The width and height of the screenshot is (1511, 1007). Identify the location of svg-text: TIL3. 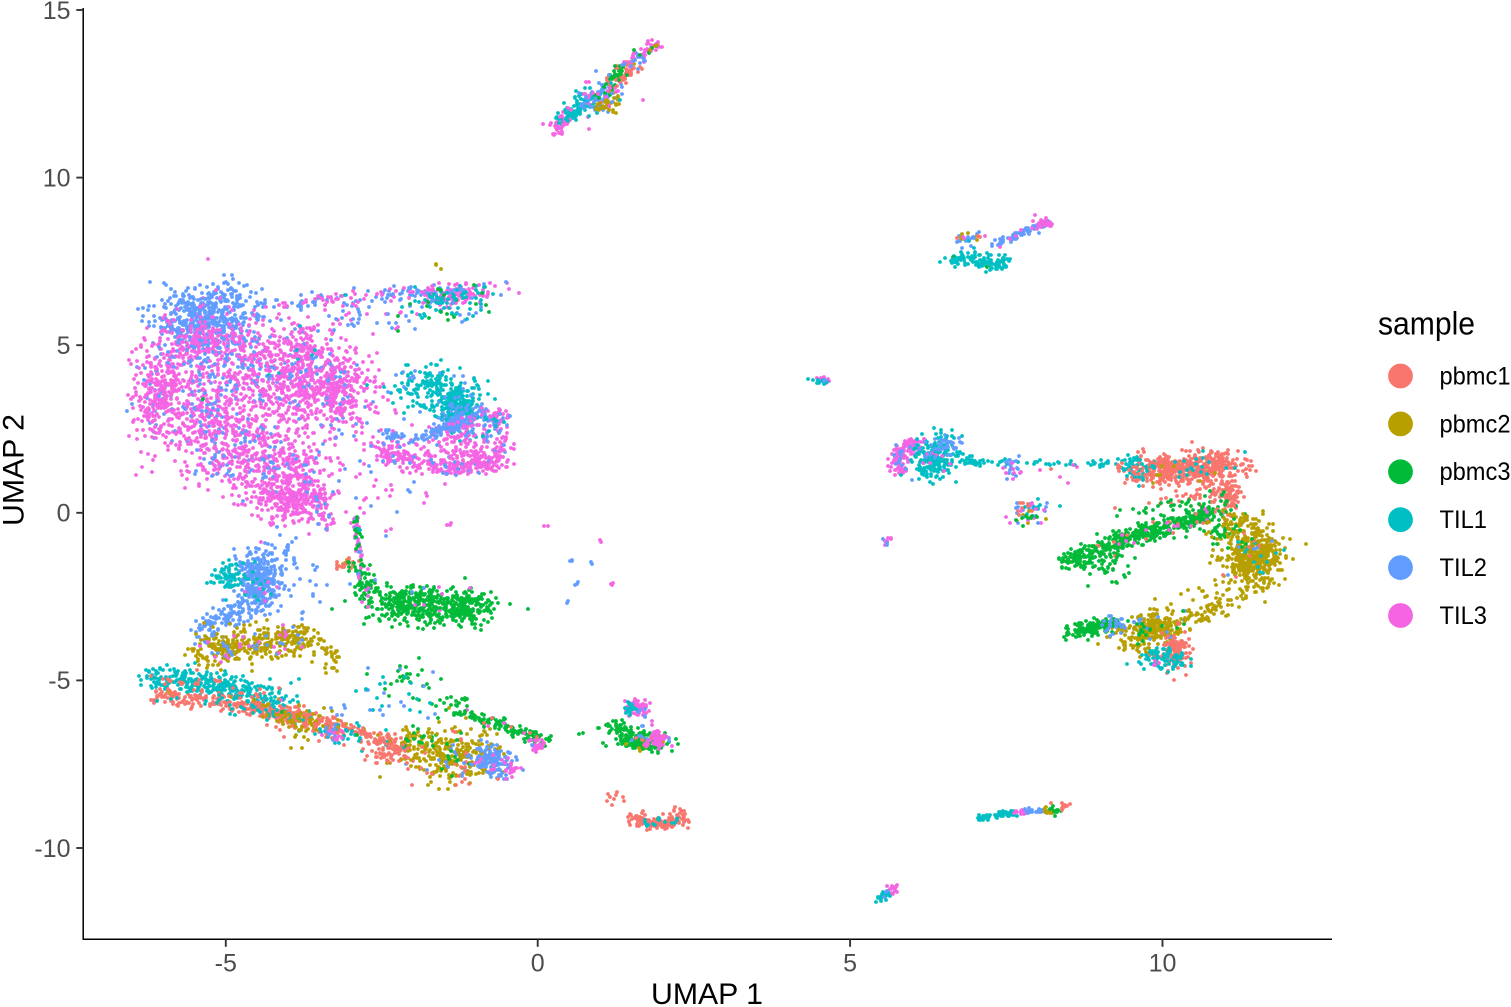
(1464, 616).